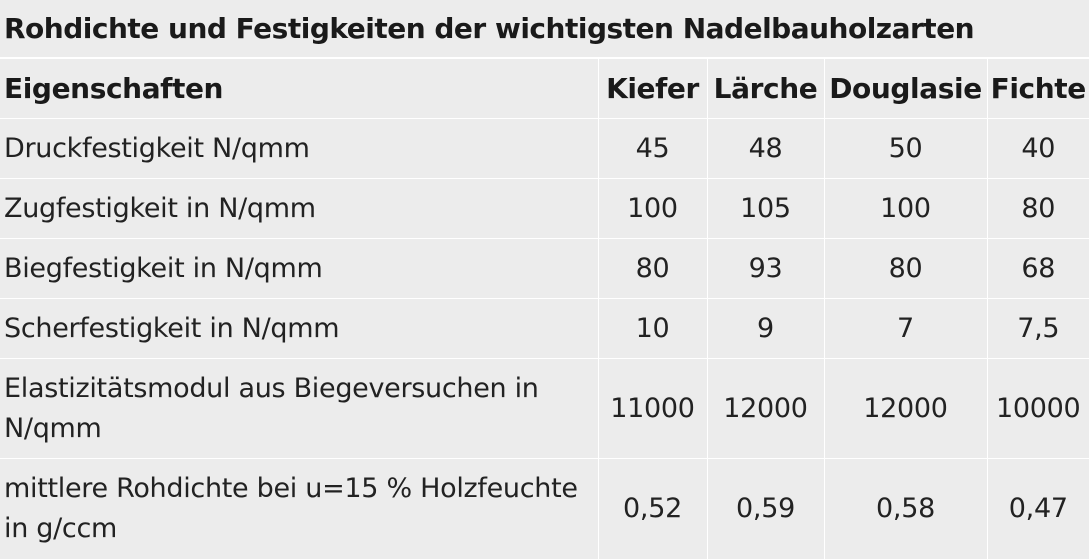 The width and height of the screenshot is (1089, 559). Describe the element at coordinates (765, 148) in the screenshot. I see `cell-value: 48` at that location.